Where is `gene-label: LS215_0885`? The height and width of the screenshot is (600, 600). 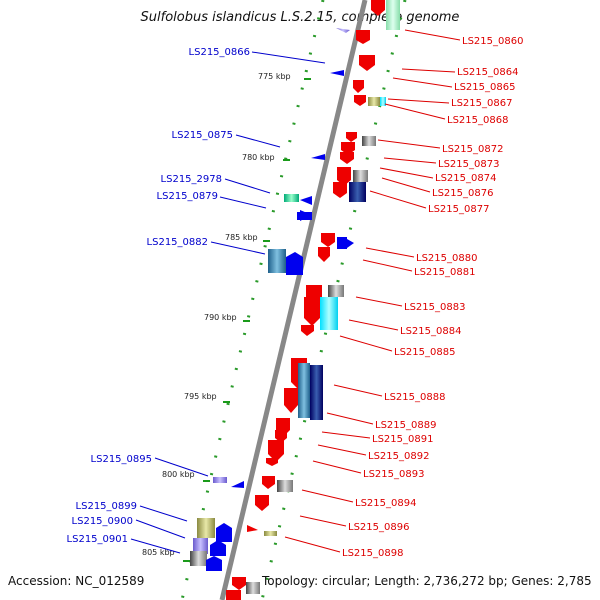 gene-label: LS215_0885 is located at coordinates (424, 352).